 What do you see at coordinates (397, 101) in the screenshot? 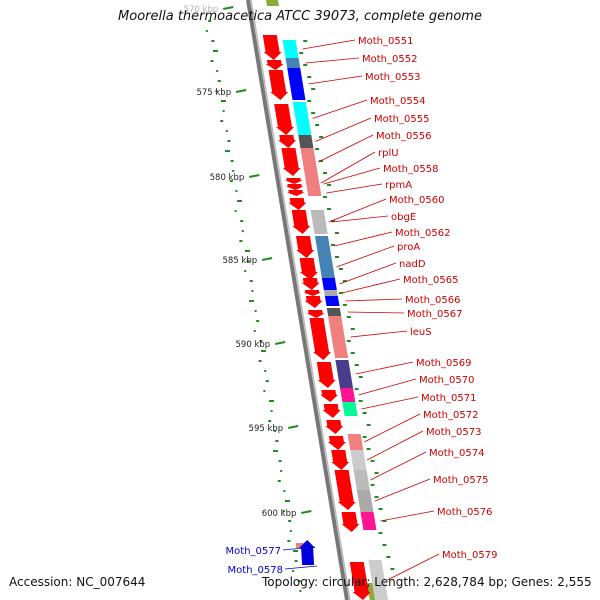
I see `gene-label: Moth_0554` at bounding box center [397, 101].